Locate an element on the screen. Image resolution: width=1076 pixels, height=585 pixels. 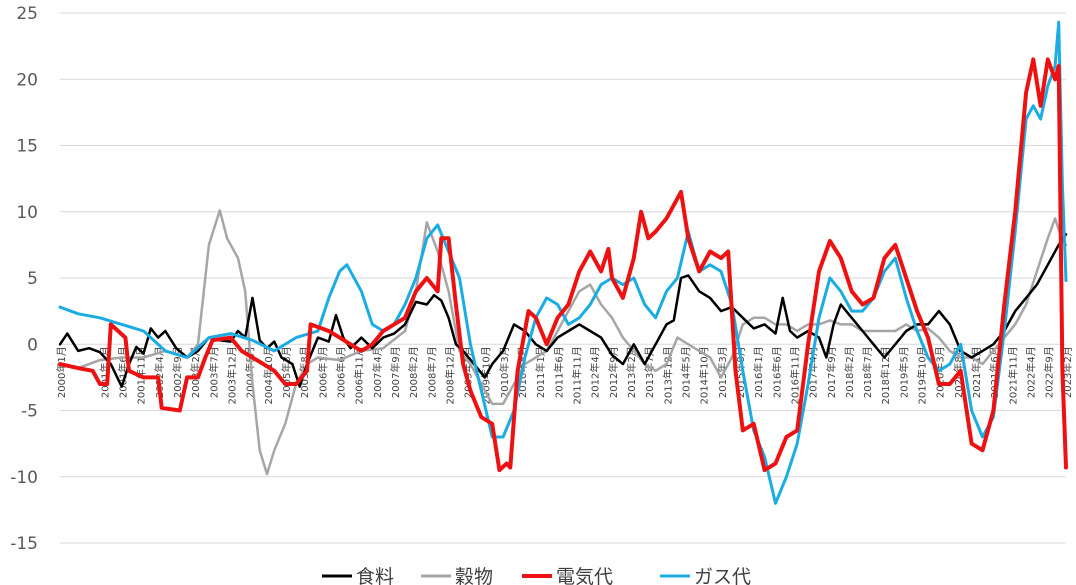
y-tick-label: -10 is located at coordinates (24, 478).